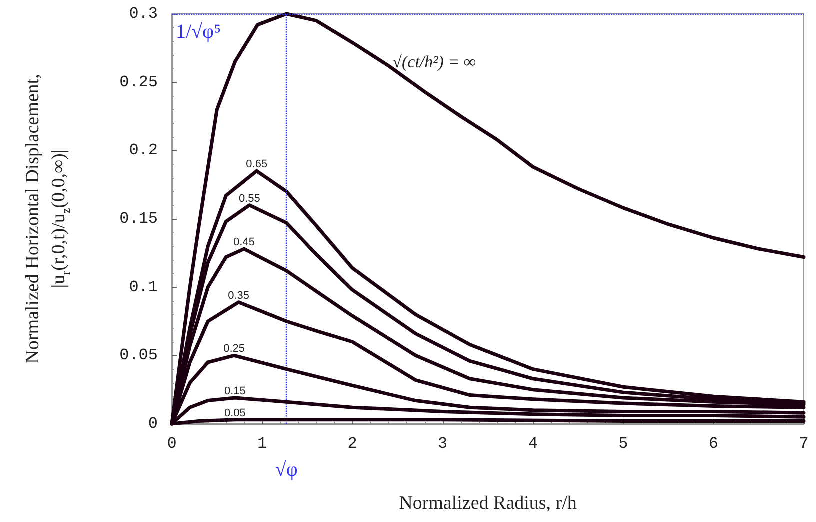  What do you see at coordinates (804, 444) in the screenshot?
I see `x-tick-label: 7` at bounding box center [804, 444].